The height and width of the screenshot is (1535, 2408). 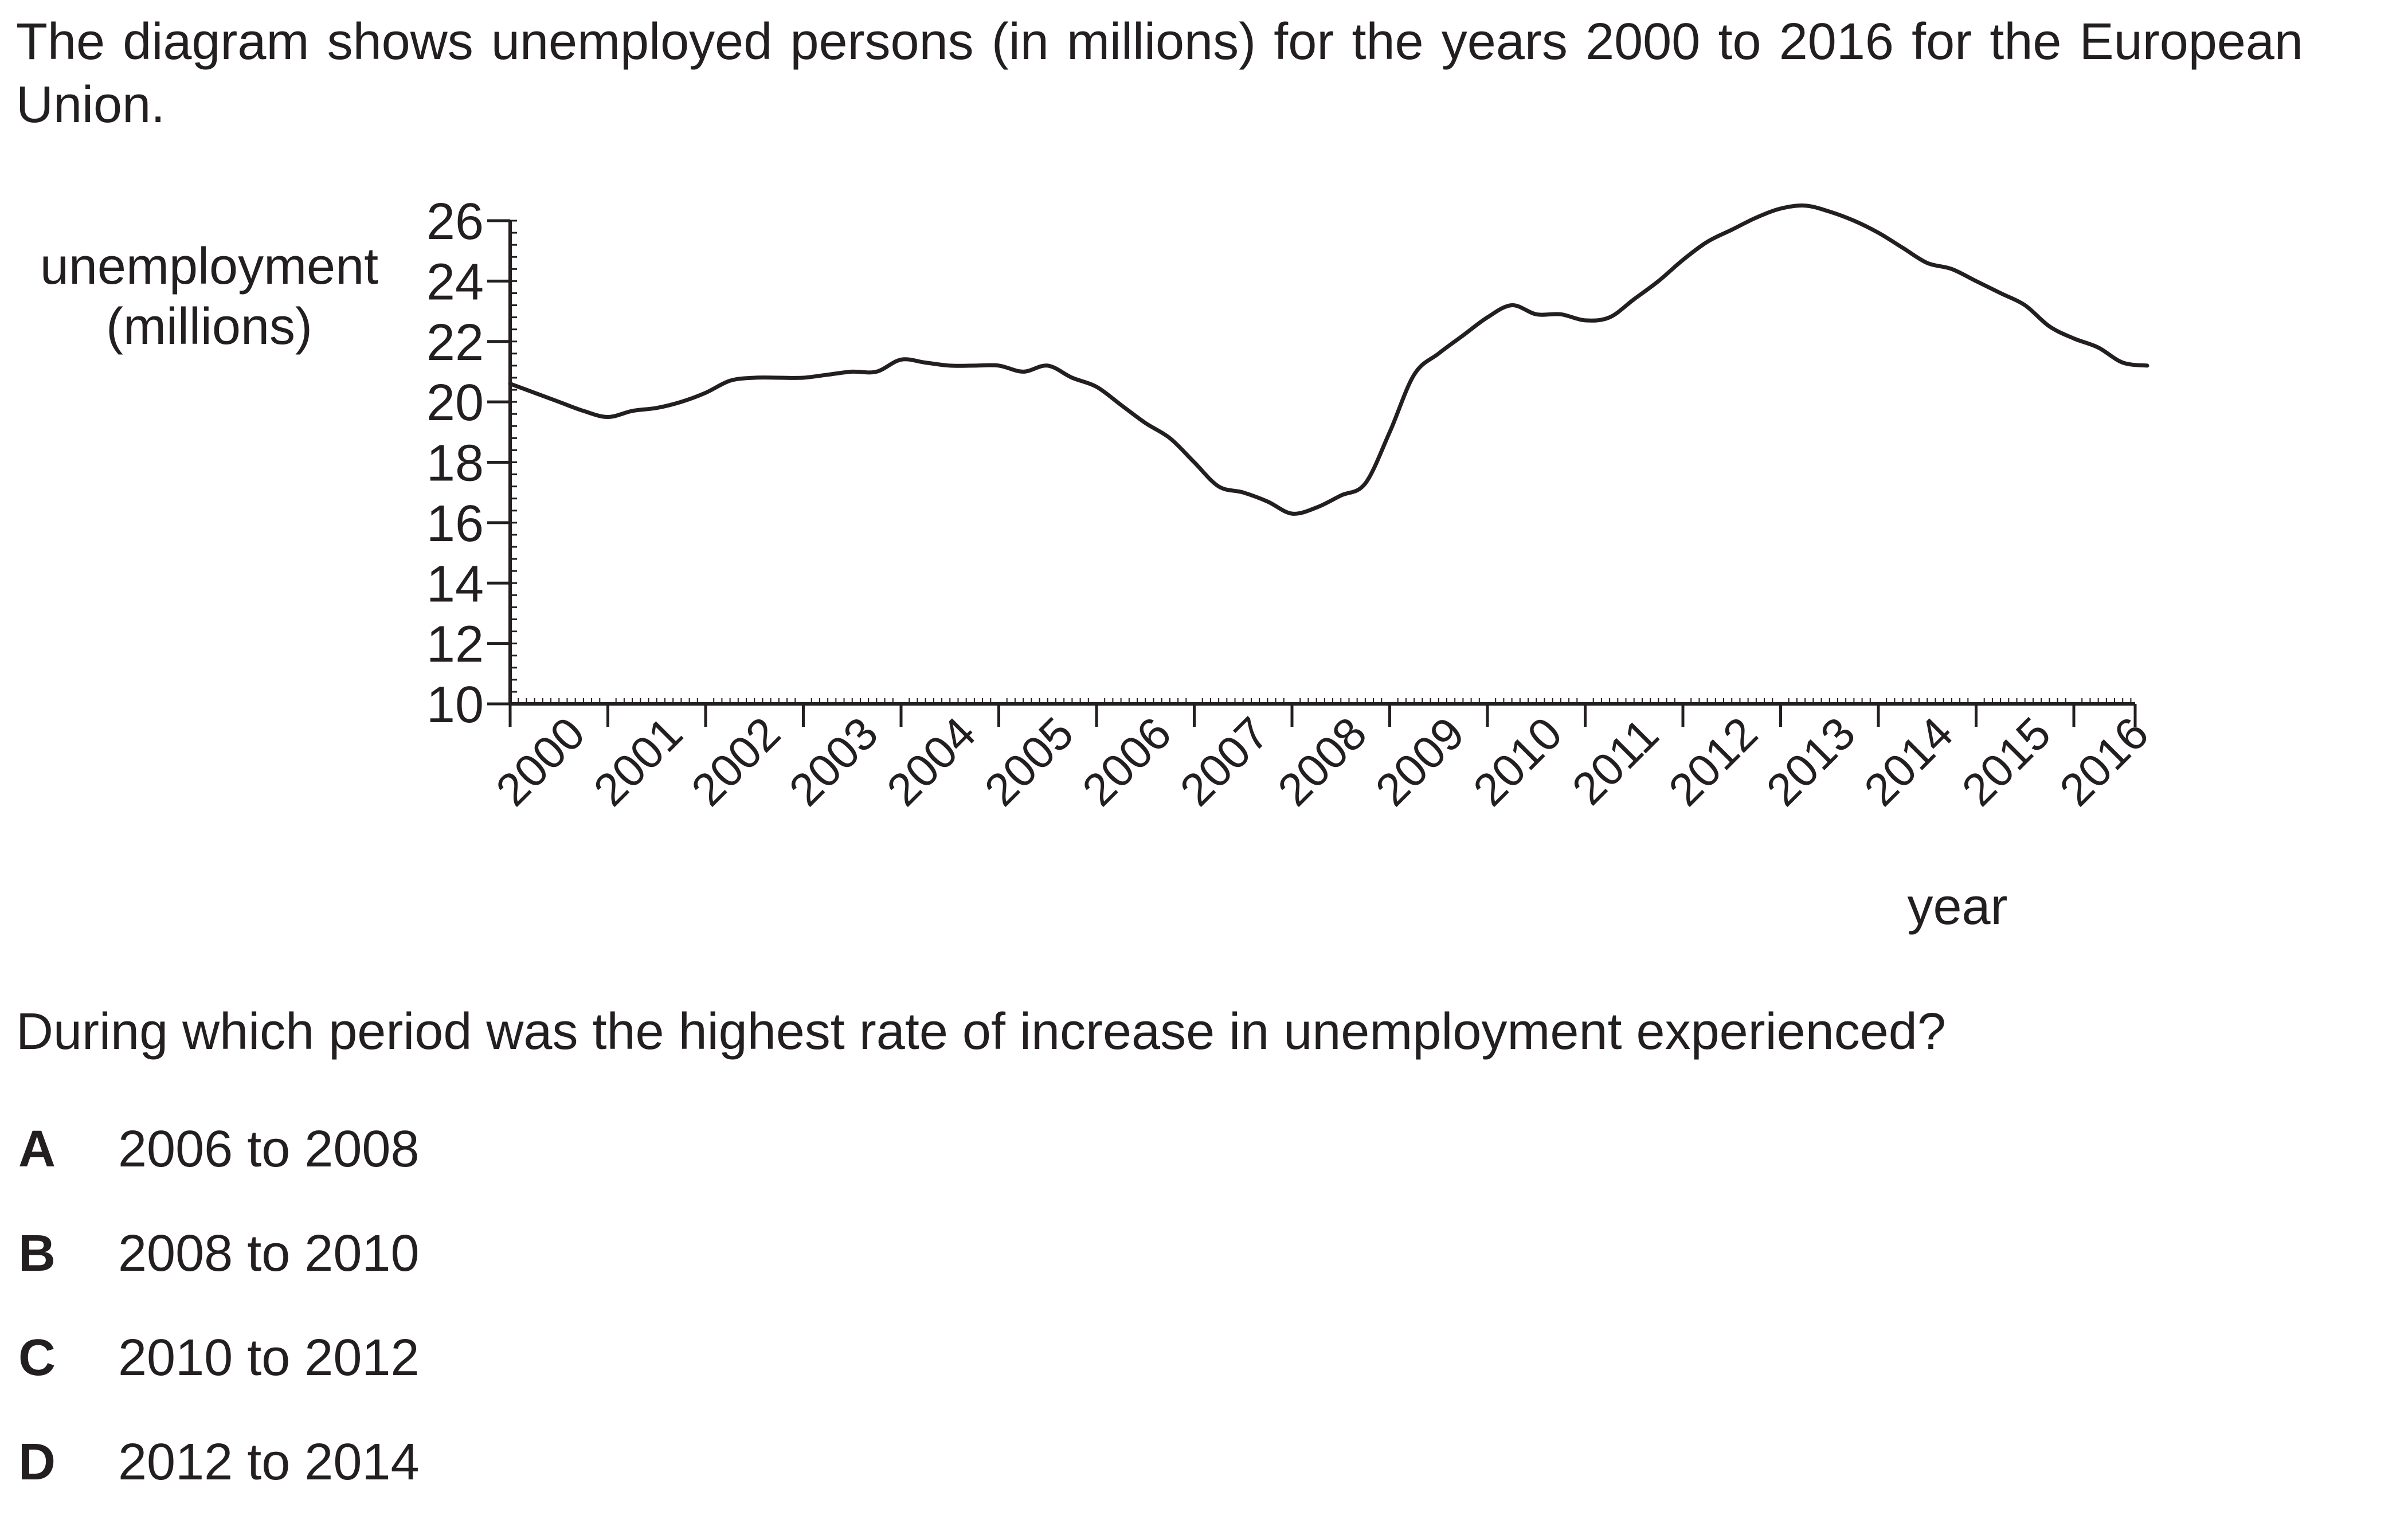 I want to click on x-tick-label: 2001, so click(x=638, y=761).